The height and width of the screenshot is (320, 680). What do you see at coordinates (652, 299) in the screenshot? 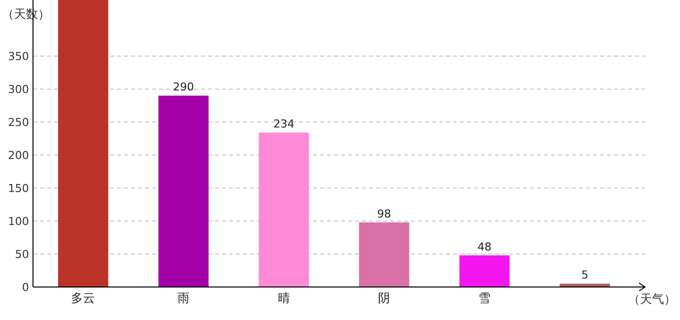
I see `x-axis-title: （天气）` at bounding box center [652, 299].